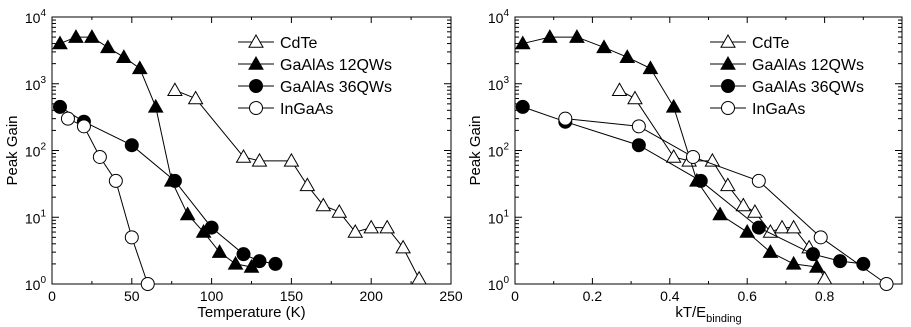 This screenshot has width=911, height=327. What do you see at coordinates (708, 314) in the screenshot?
I see `x-axis-label: kT/Ebinding` at bounding box center [708, 314].